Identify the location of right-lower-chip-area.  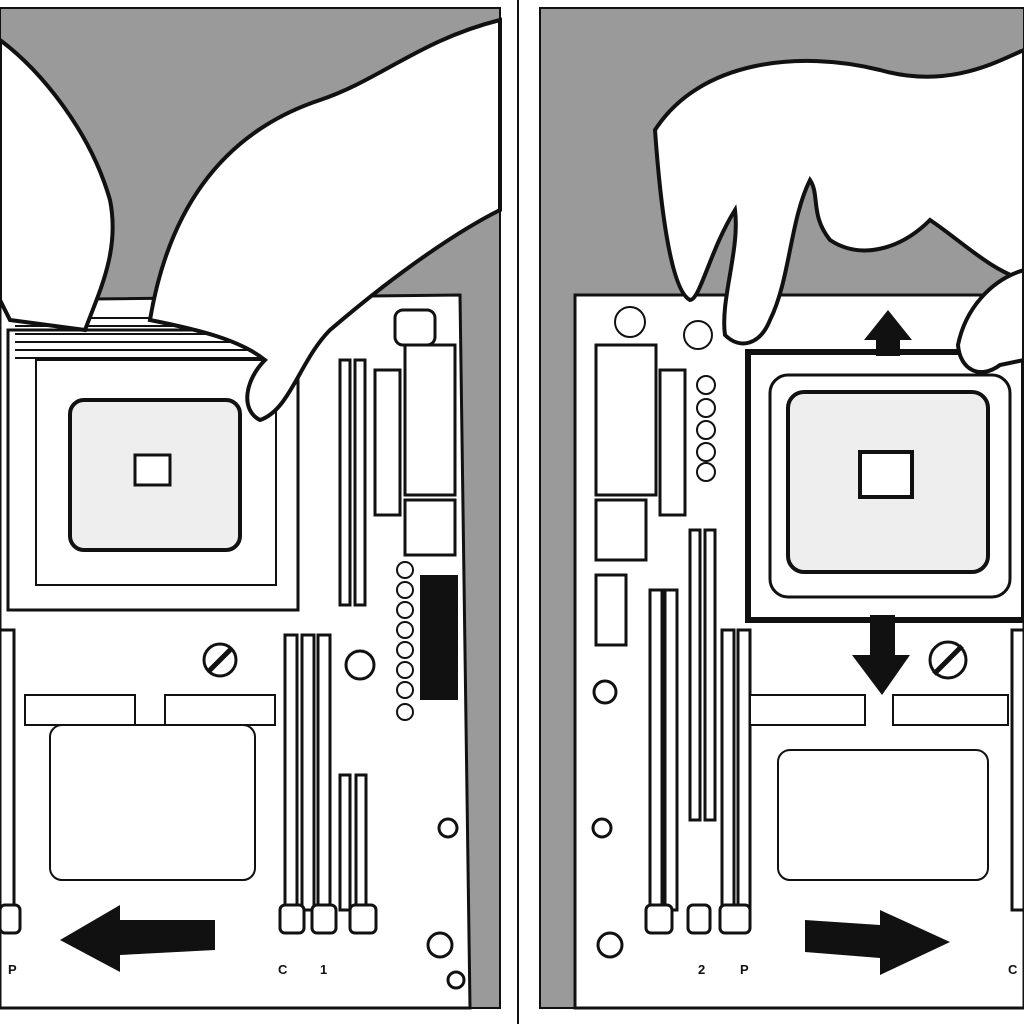
(883, 815).